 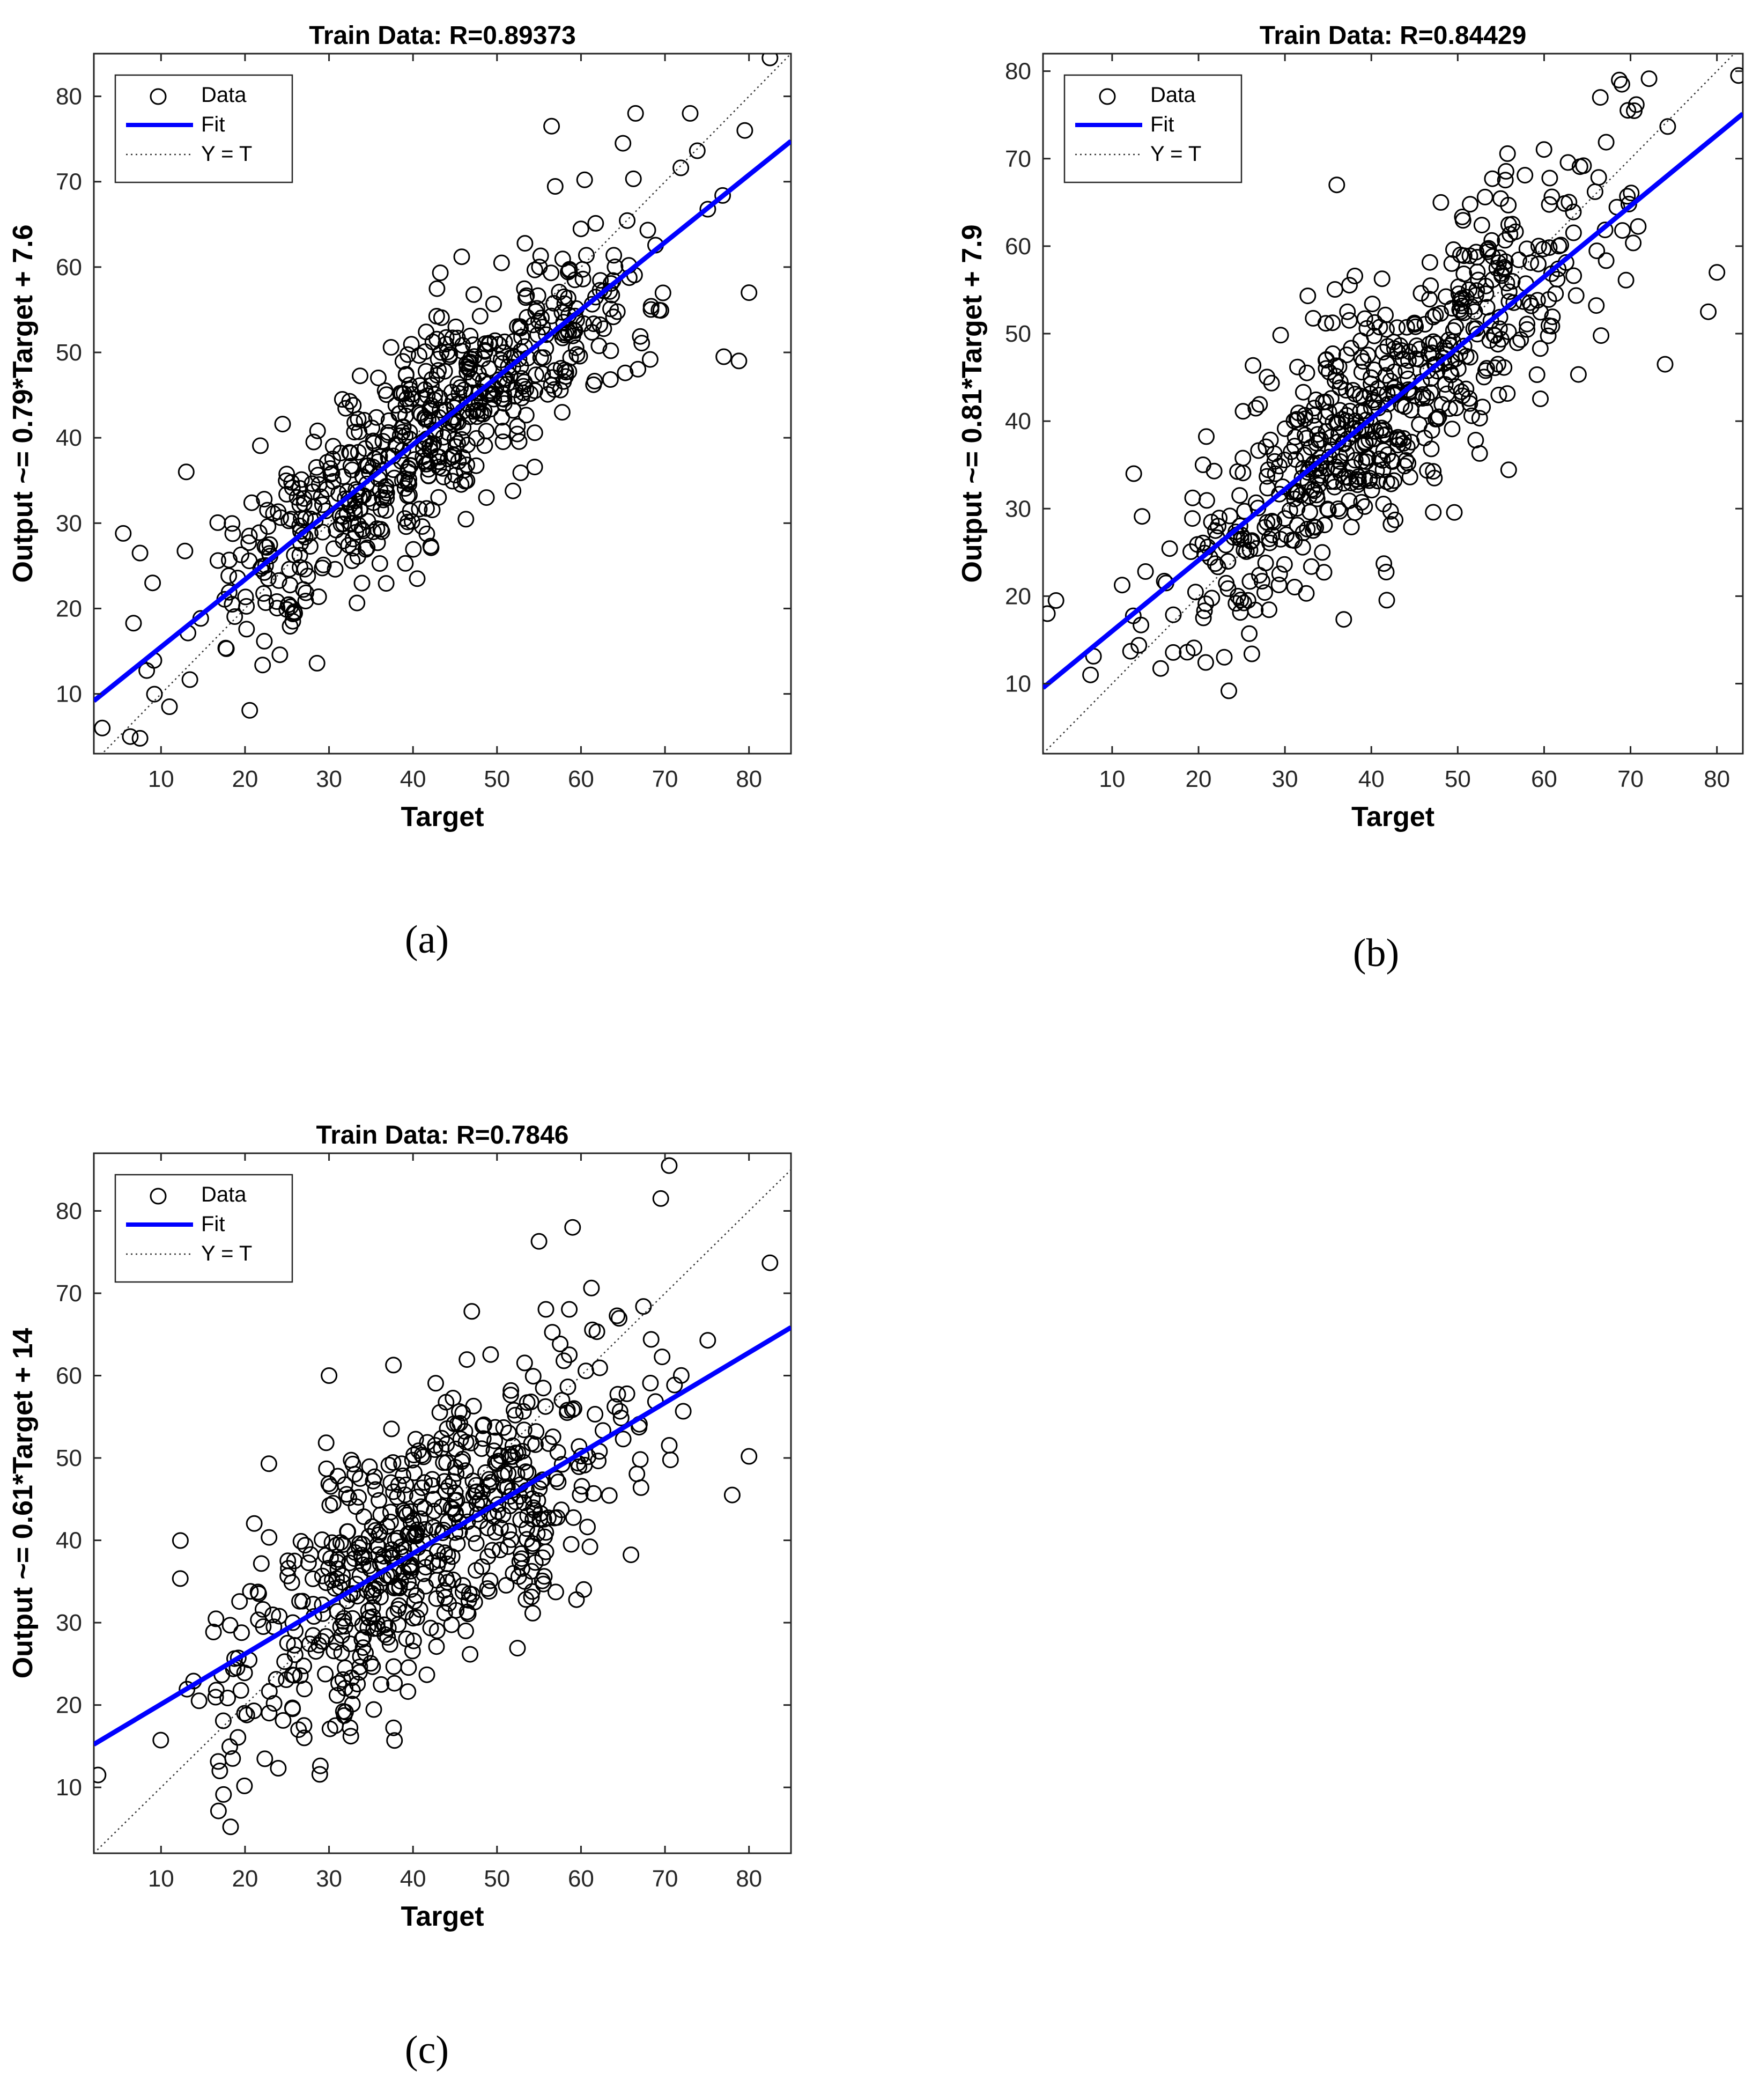 What do you see at coordinates (69, 523) in the screenshot?
I see `y-tick-label: 30` at bounding box center [69, 523].